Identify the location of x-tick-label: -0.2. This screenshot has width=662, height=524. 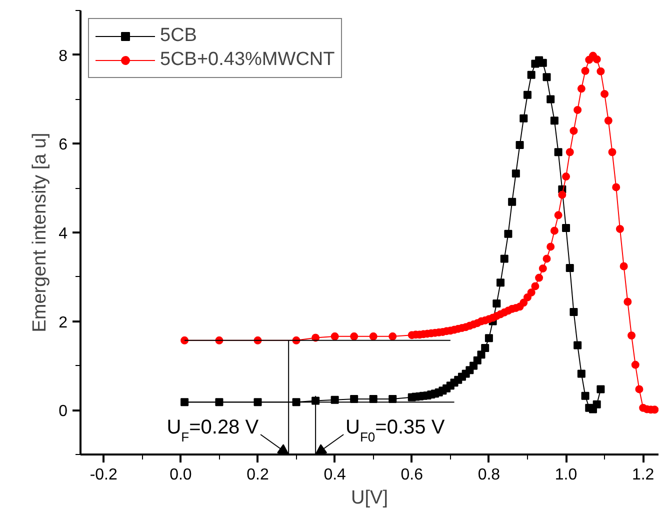
(104, 475).